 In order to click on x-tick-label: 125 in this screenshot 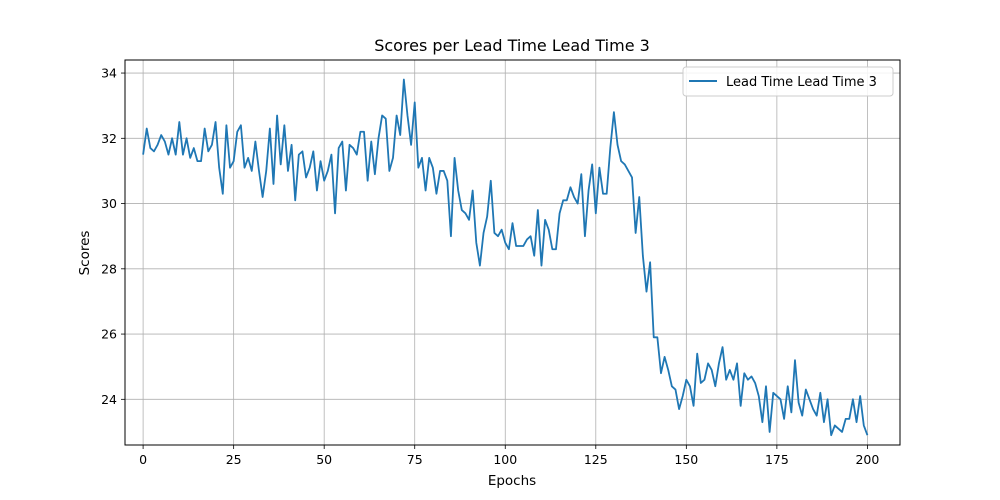, I will do `click(596, 459)`.